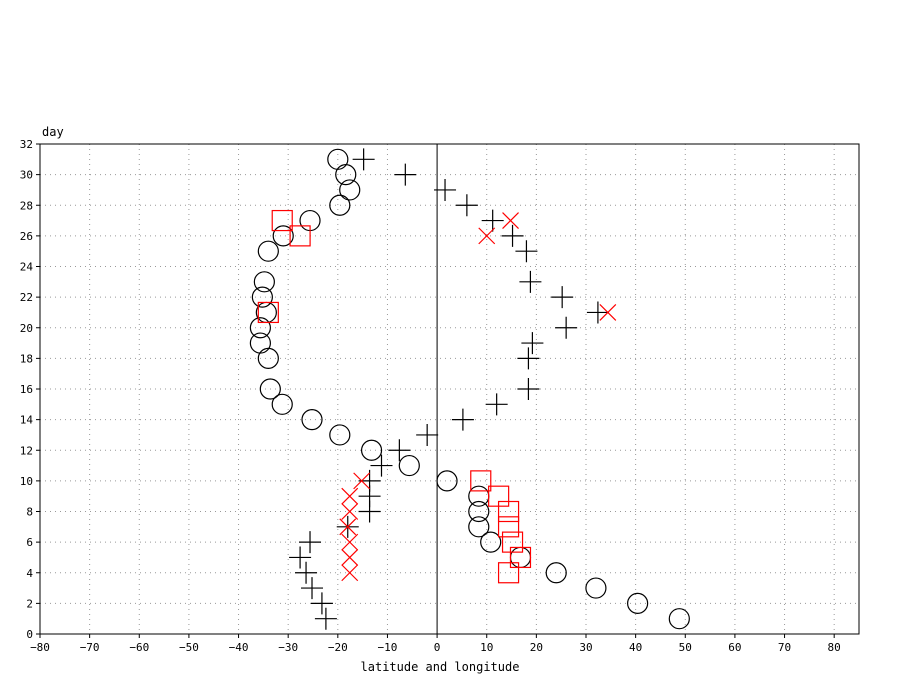 The width and height of the screenshot is (900, 695). I want to click on y-tick-label: 26, so click(26, 236).